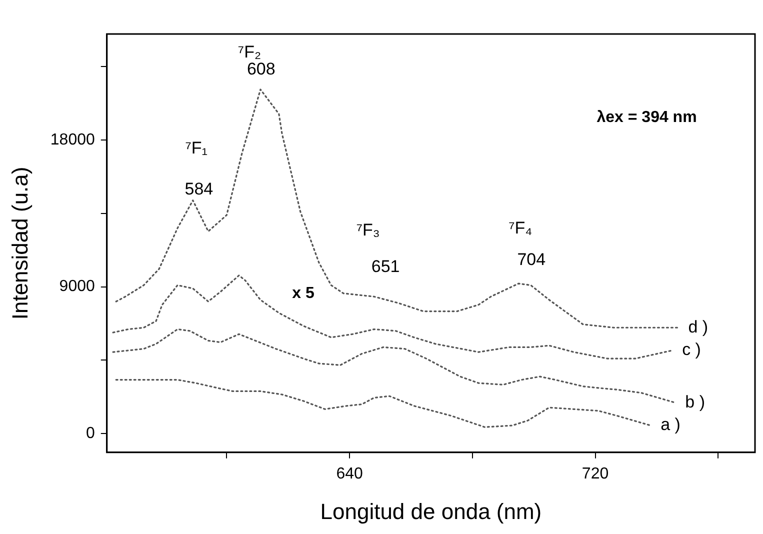  I want to click on annotation: 608, so click(261, 68).